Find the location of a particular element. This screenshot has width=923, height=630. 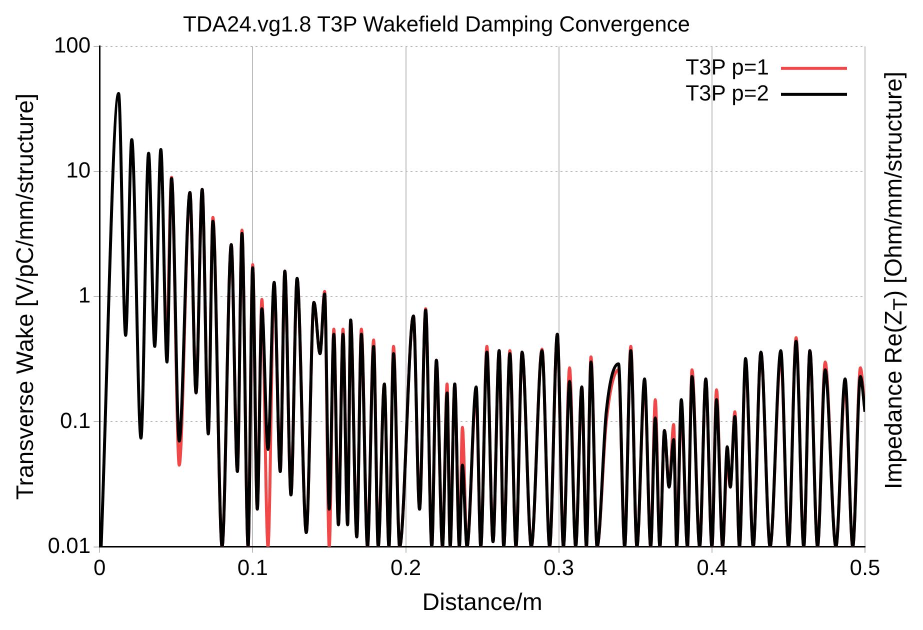

y-tick-label: 10 is located at coordinates (78, 170).